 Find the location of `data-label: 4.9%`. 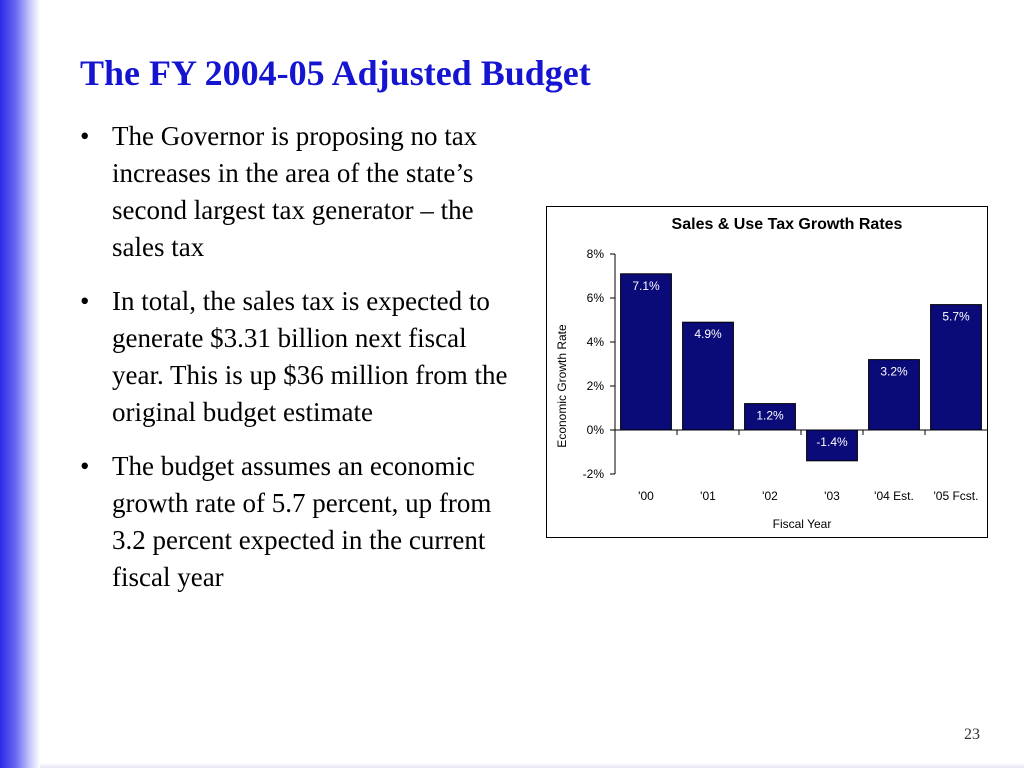

data-label: 4.9% is located at coordinates (708, 334).